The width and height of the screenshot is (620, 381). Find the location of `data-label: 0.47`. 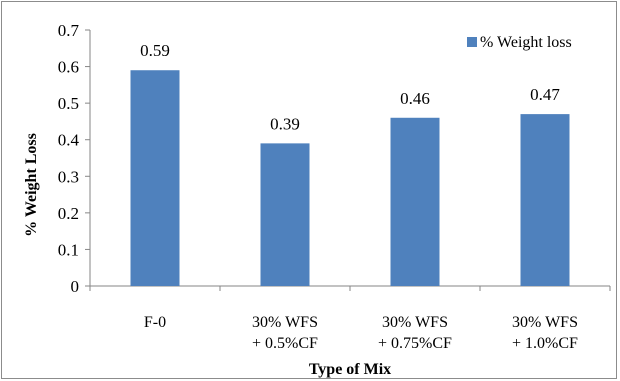

data-label: 0.47 is located at coordinates (545, 94).